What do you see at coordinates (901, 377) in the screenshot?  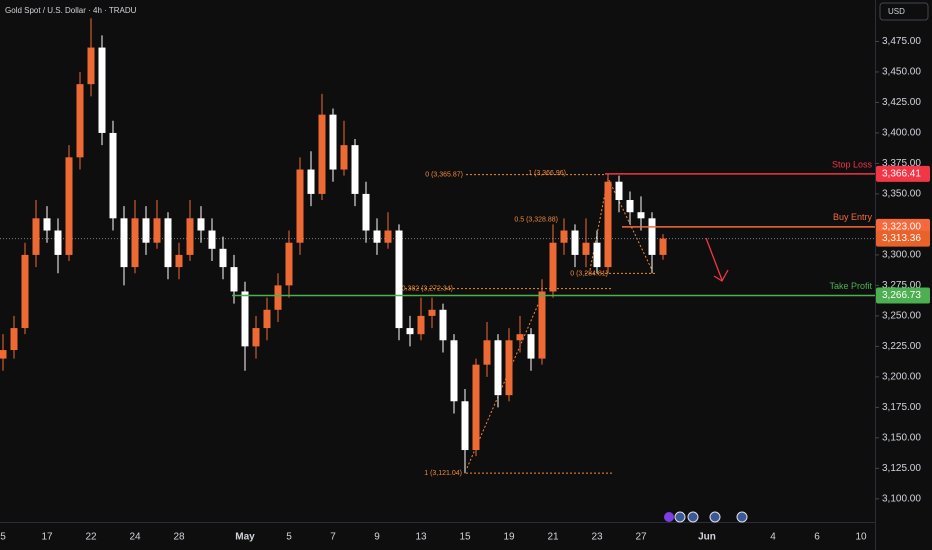 I see `y-tick-label: 3,200.00` at bounding box center [901, 377].